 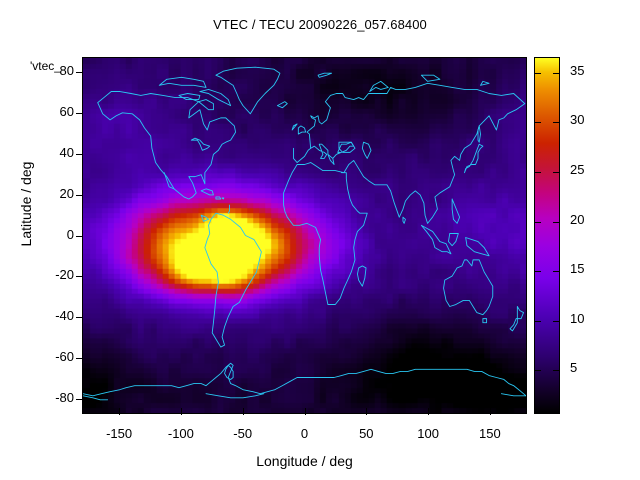 I want to click on colorbar-tick-label: 35, so click(x=577, y=70).